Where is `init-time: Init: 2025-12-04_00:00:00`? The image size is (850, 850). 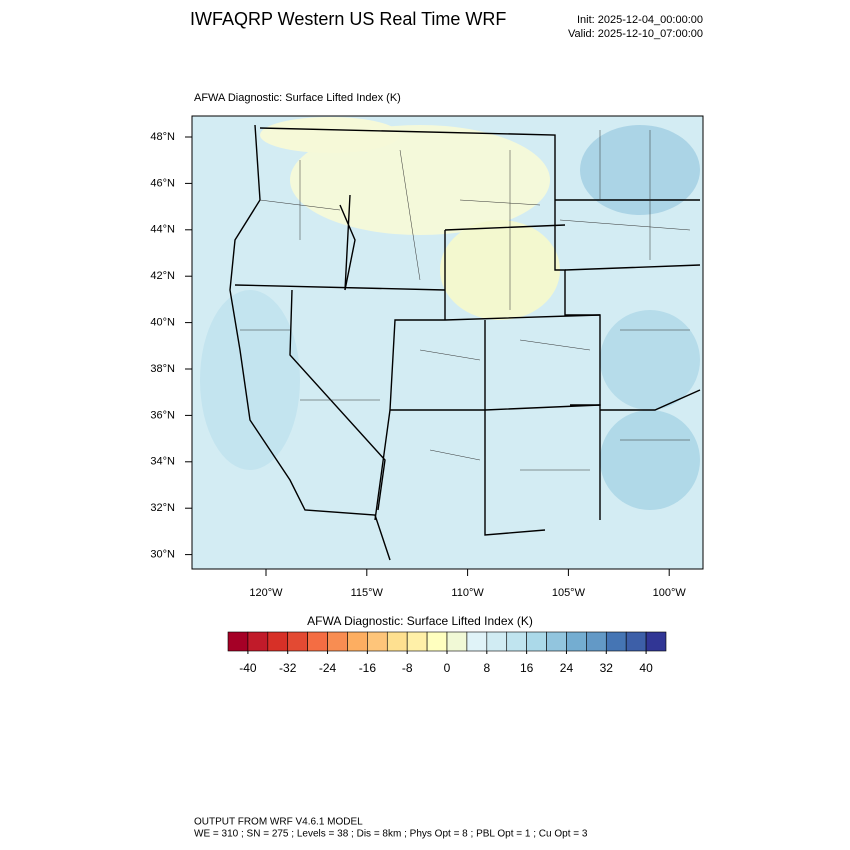
init-time: Init: 2025-12-04_00:00:00 is located at coordinates (640, 20).